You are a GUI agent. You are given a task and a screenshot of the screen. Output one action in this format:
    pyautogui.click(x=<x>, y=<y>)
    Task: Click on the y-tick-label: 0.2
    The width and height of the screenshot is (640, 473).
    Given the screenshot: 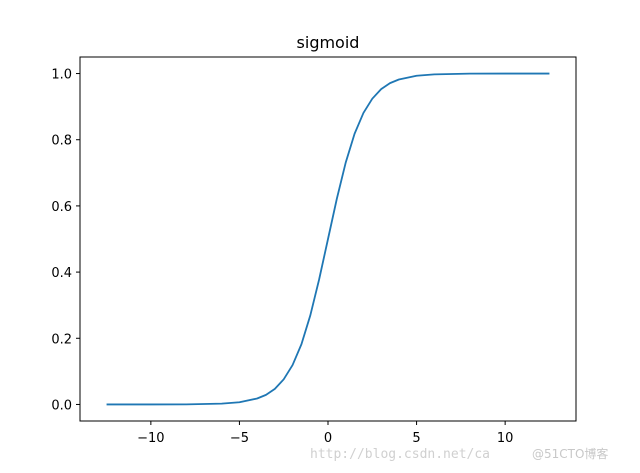 What is the action you would take?
    pyautogui.click(x=61, y=339)
    